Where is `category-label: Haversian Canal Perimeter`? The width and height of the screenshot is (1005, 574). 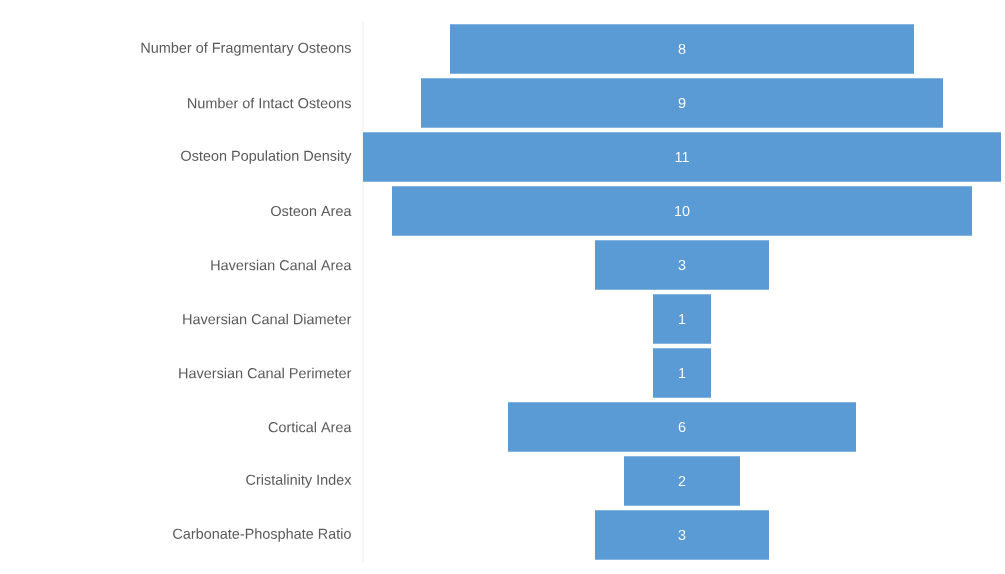
category-label: Haversian Canal Perimeter is located at coordinates (265, 373).